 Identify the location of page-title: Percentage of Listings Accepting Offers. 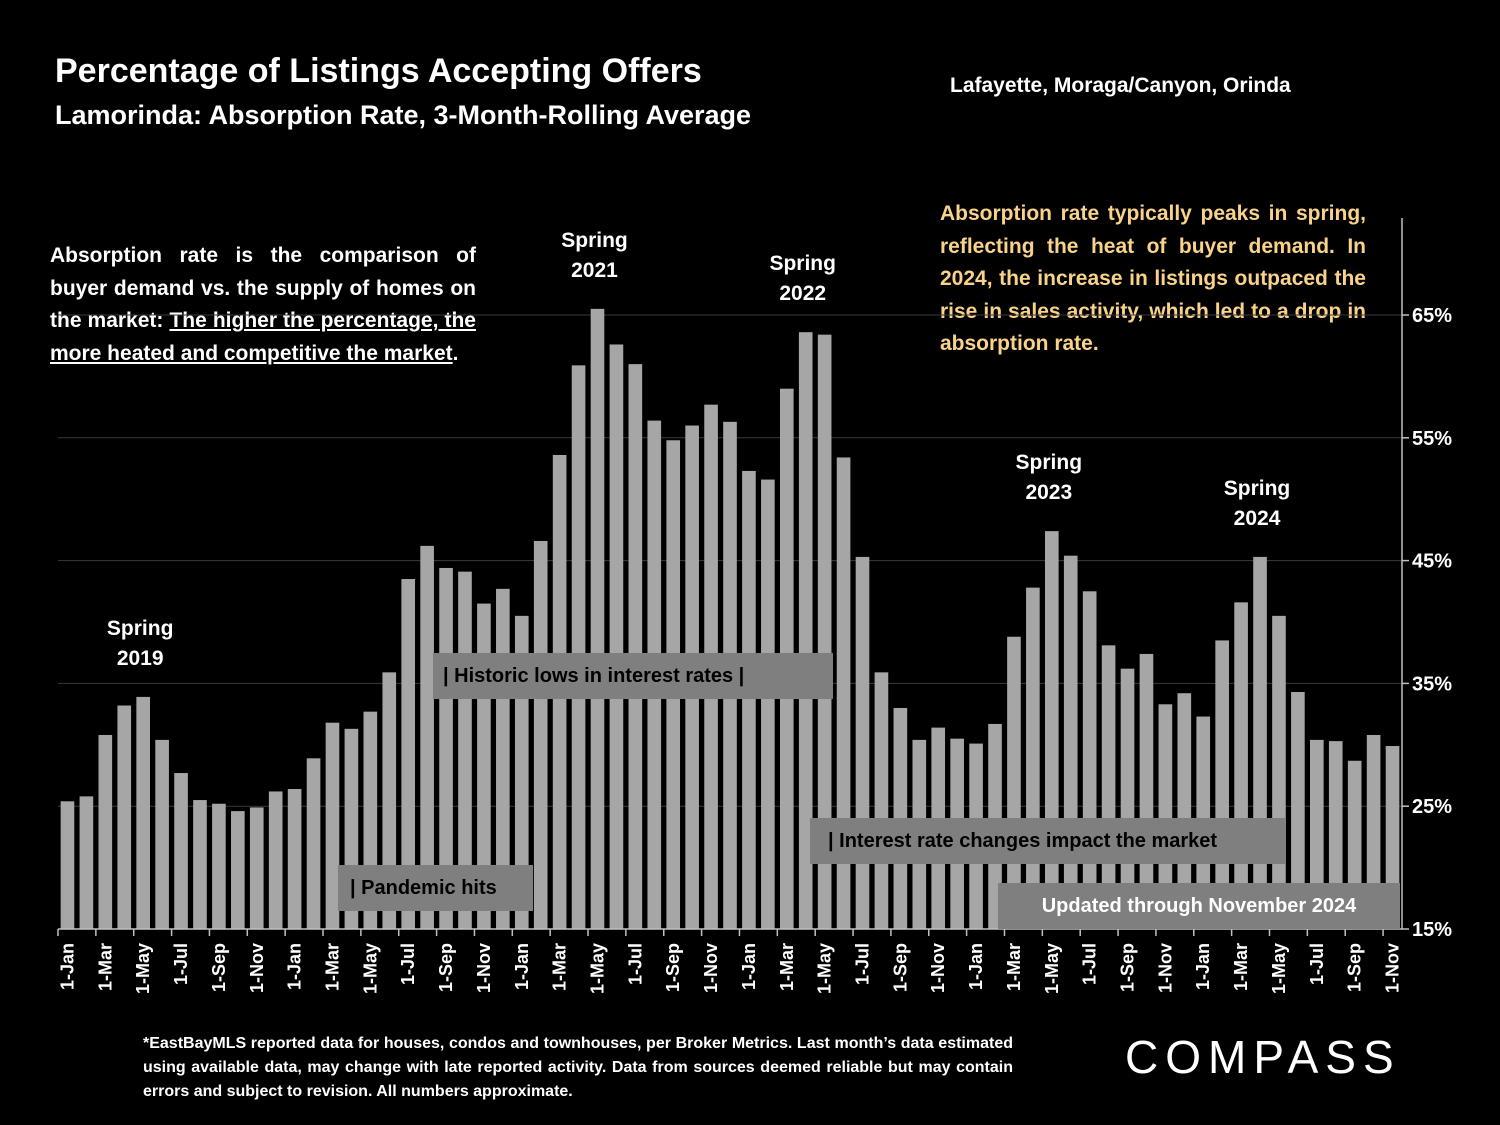
(378, 71).